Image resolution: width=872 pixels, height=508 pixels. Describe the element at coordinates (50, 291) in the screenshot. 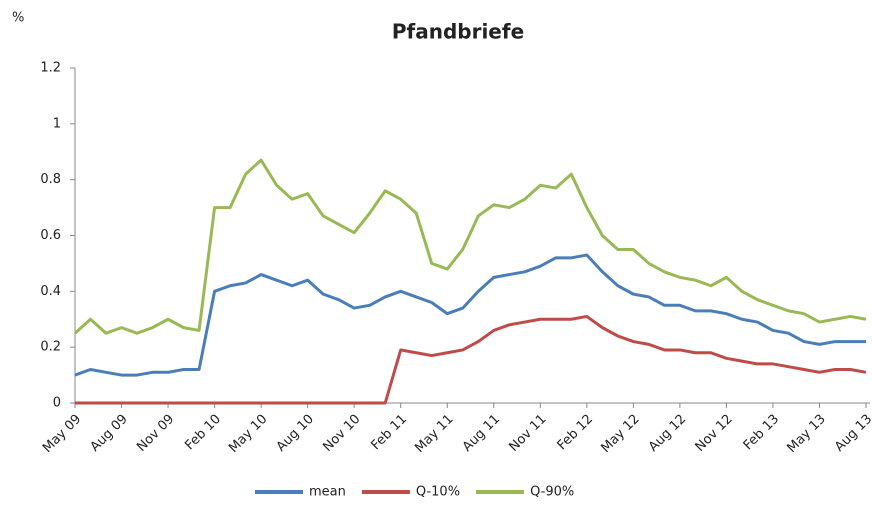

I see `y-tick-label: 0.4` at that location.